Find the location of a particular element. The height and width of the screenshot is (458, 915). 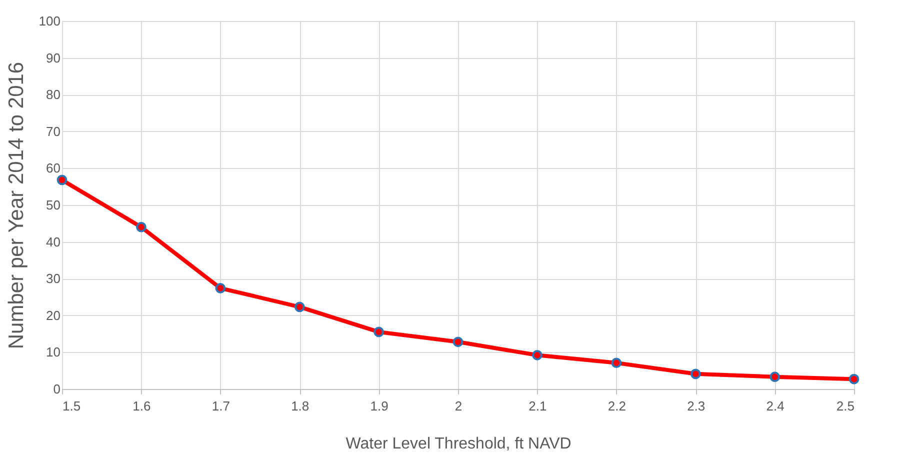

y-tick-label: 60 is located at coordinates (53, 168).